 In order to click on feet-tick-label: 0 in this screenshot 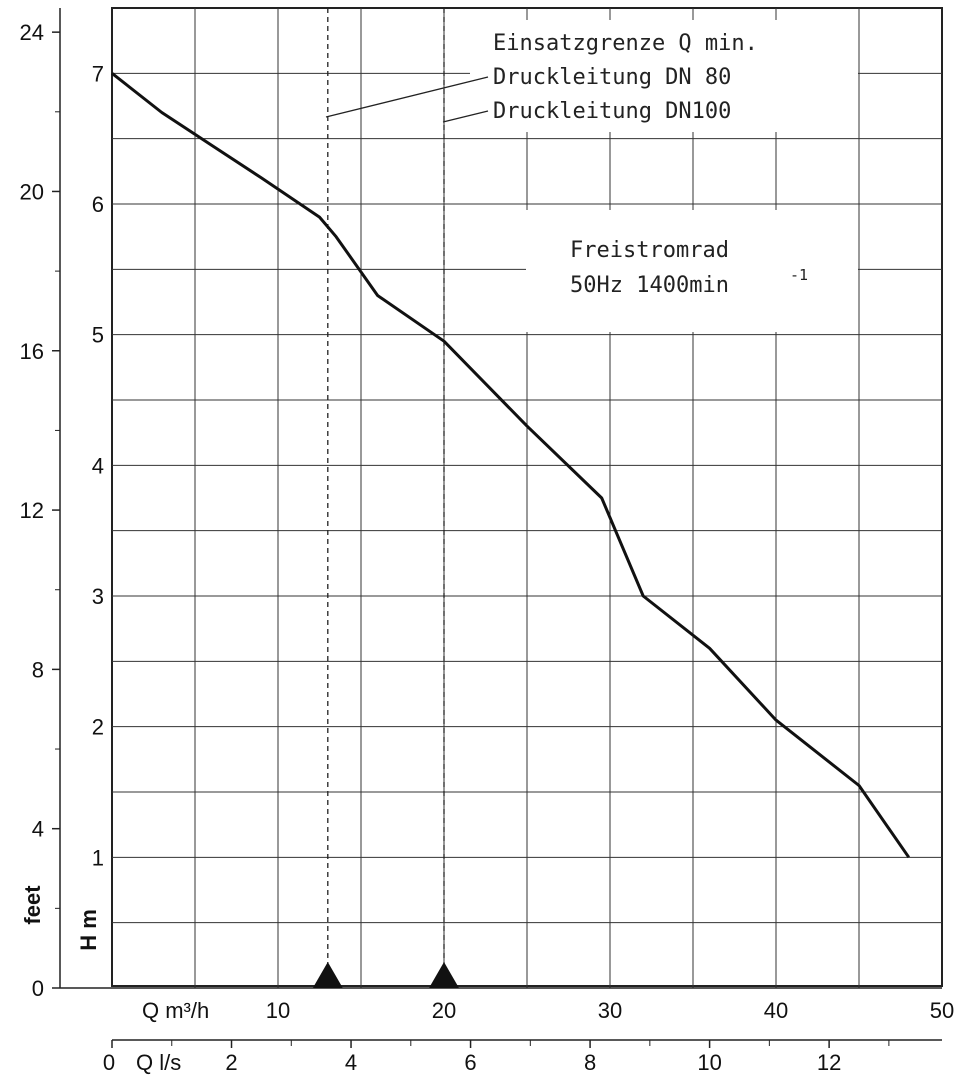, I will do `click(38, 988)`.